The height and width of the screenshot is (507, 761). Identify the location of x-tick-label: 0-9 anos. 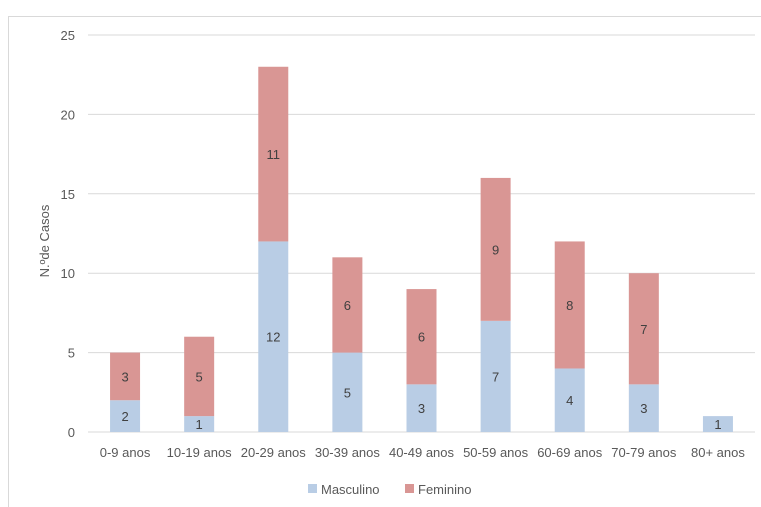
(125, 452).